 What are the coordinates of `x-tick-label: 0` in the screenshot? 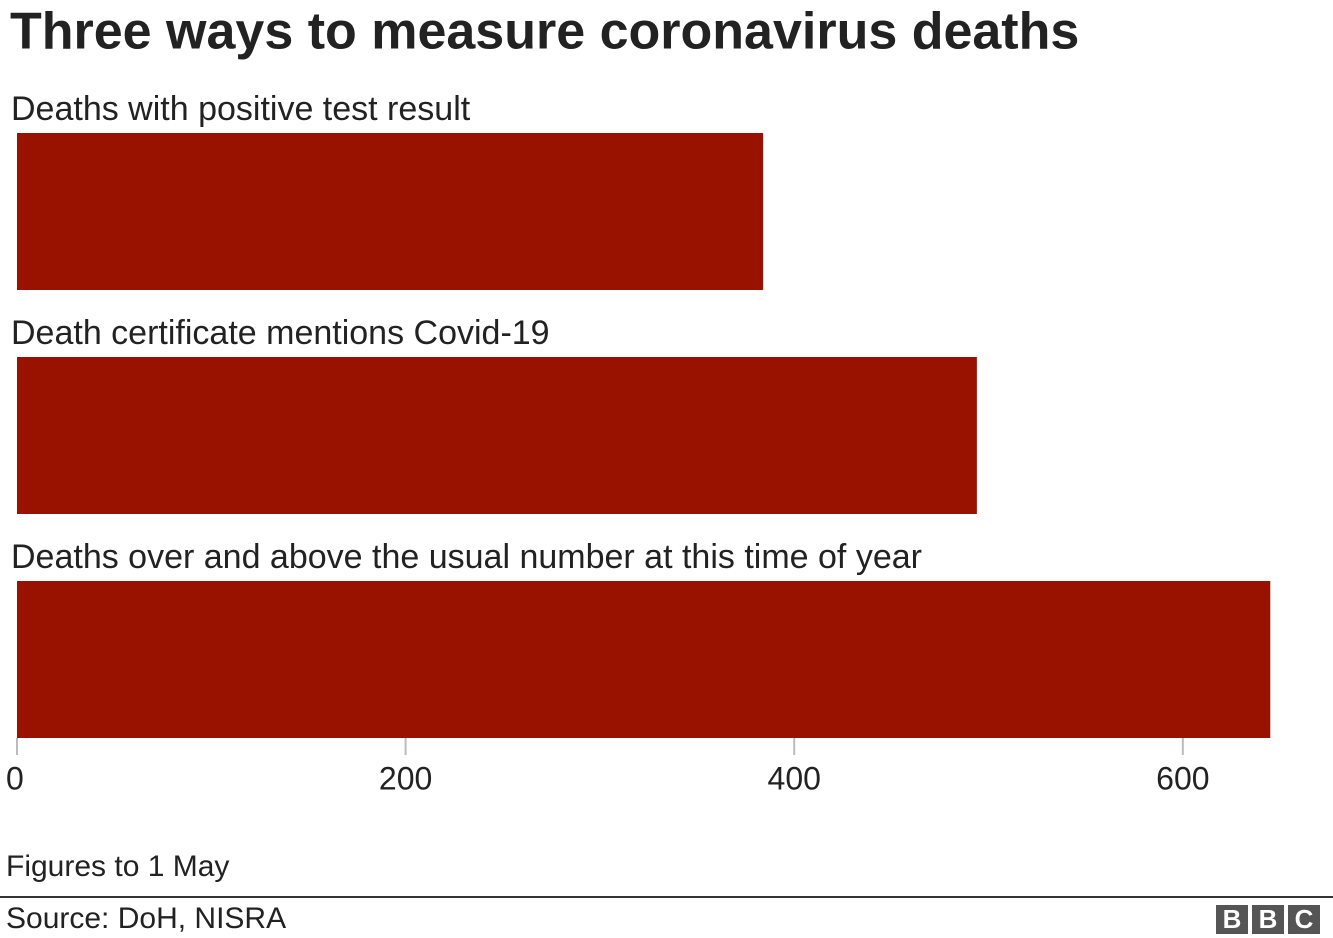 It's located at (15, 778).